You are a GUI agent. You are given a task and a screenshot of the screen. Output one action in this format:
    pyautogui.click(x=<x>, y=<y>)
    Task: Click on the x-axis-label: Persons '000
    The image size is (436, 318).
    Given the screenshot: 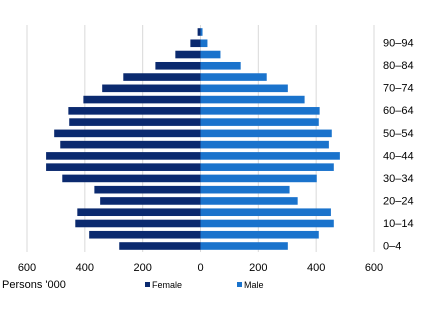 What is the action you would take?
    pyautogui.click(x=34, y=285)
    